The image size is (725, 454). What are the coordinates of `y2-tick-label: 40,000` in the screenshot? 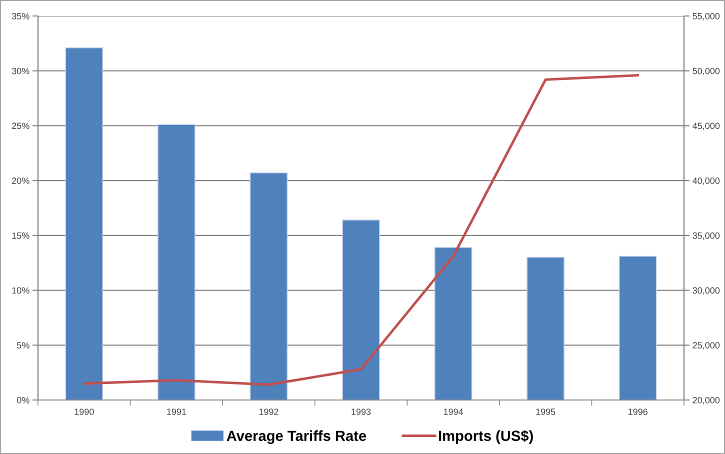 It's located at (706, 181).